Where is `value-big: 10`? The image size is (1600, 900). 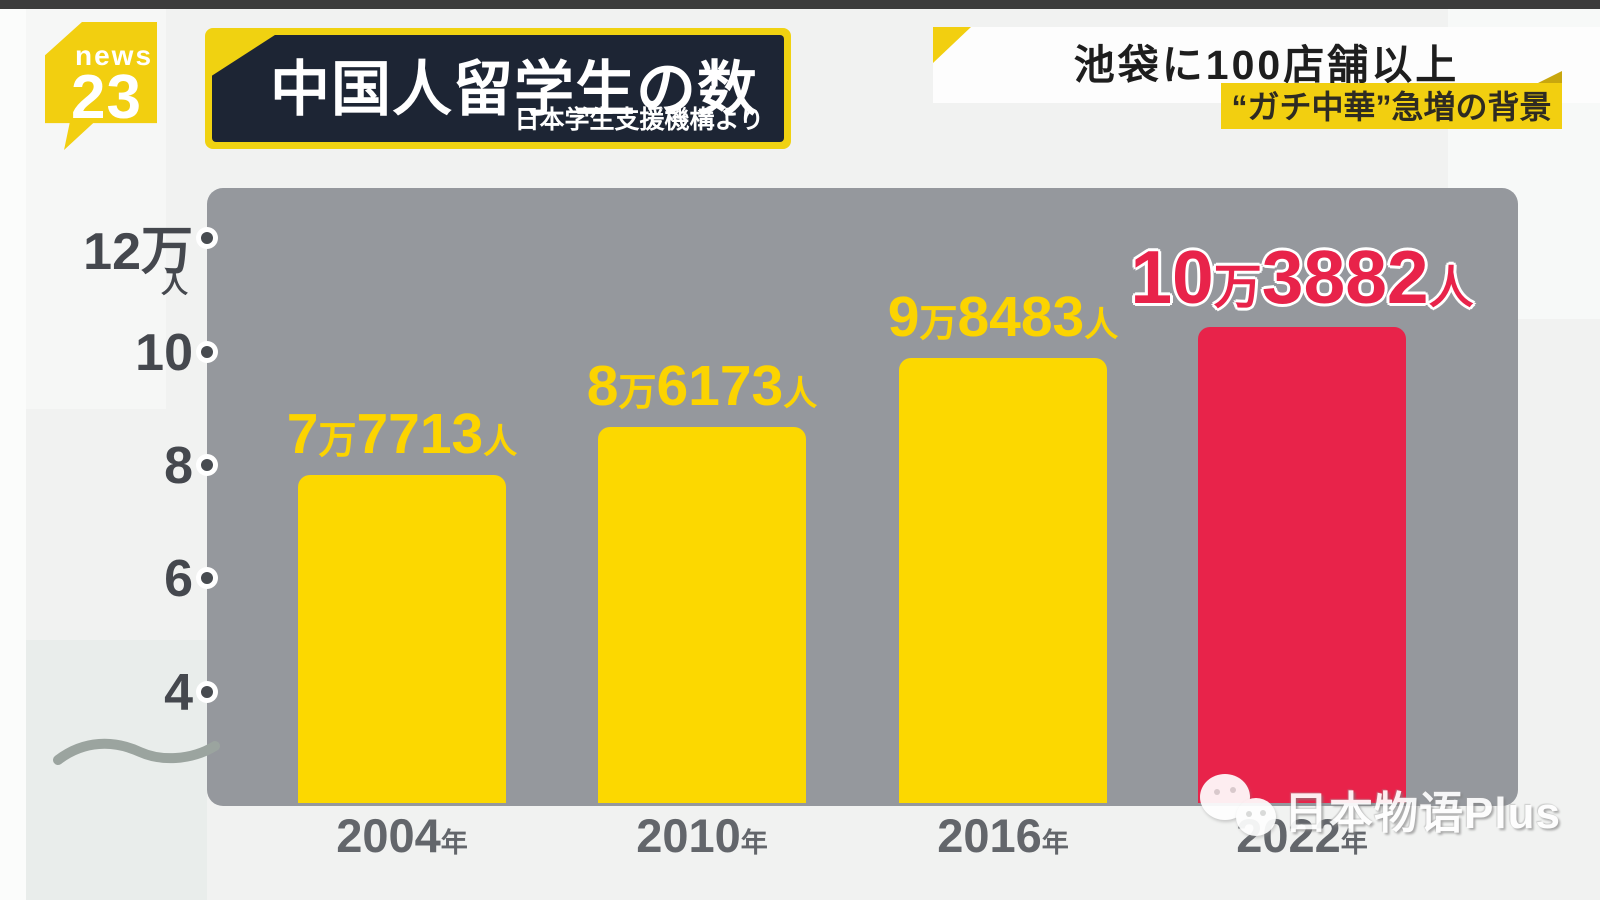 value-big: 10 is located at coordinates (1172, 277).